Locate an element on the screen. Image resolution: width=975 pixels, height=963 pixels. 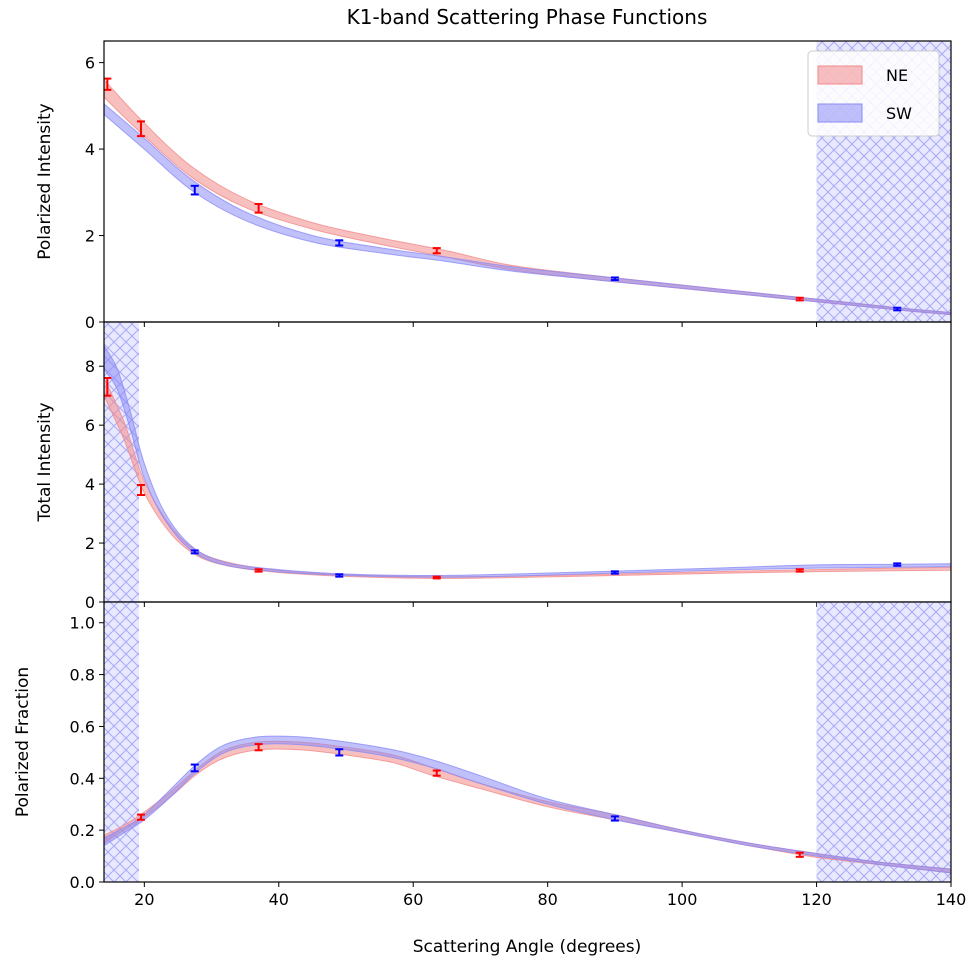
x-axis-label: Scattering Angle (degrees) is located at coordinates (527, 947).